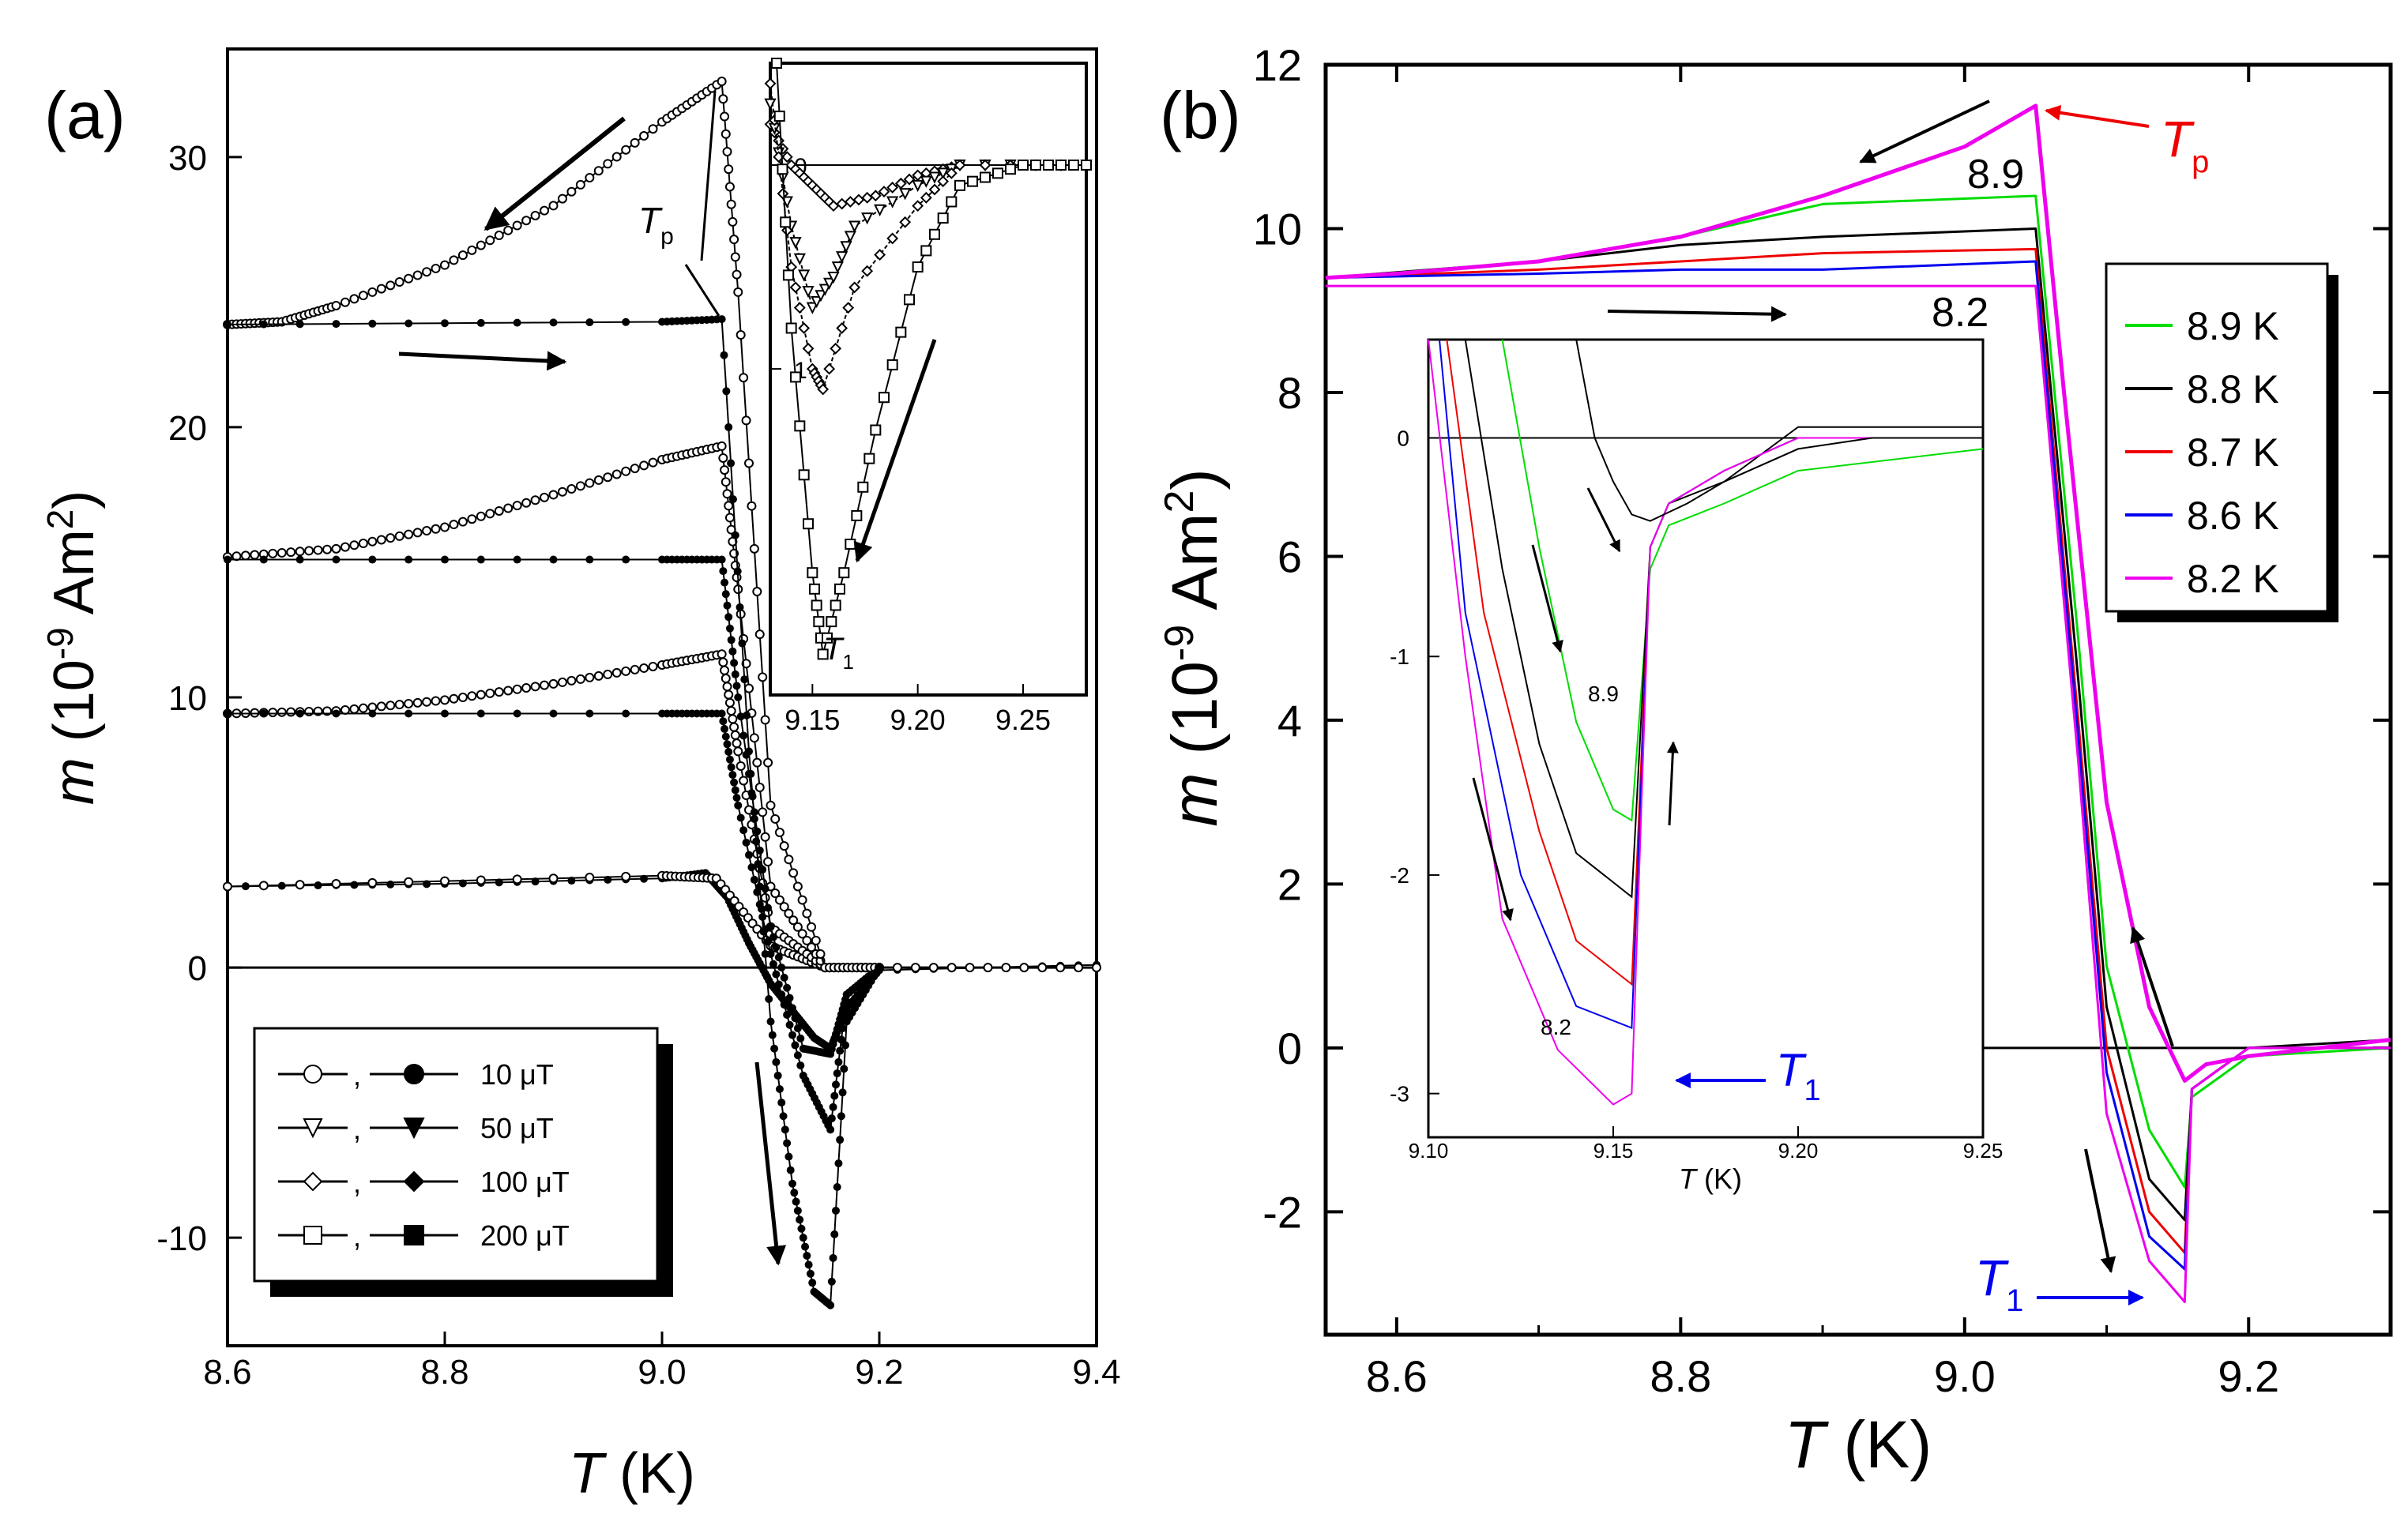 Image resolution: width=2408 pixels, height=1529 pixels. What do you see at coordinates (812, 720) in the screenshot?
I see `panel-a-inset-x-tick-label: 9.15` at bounding box center [812, 720].